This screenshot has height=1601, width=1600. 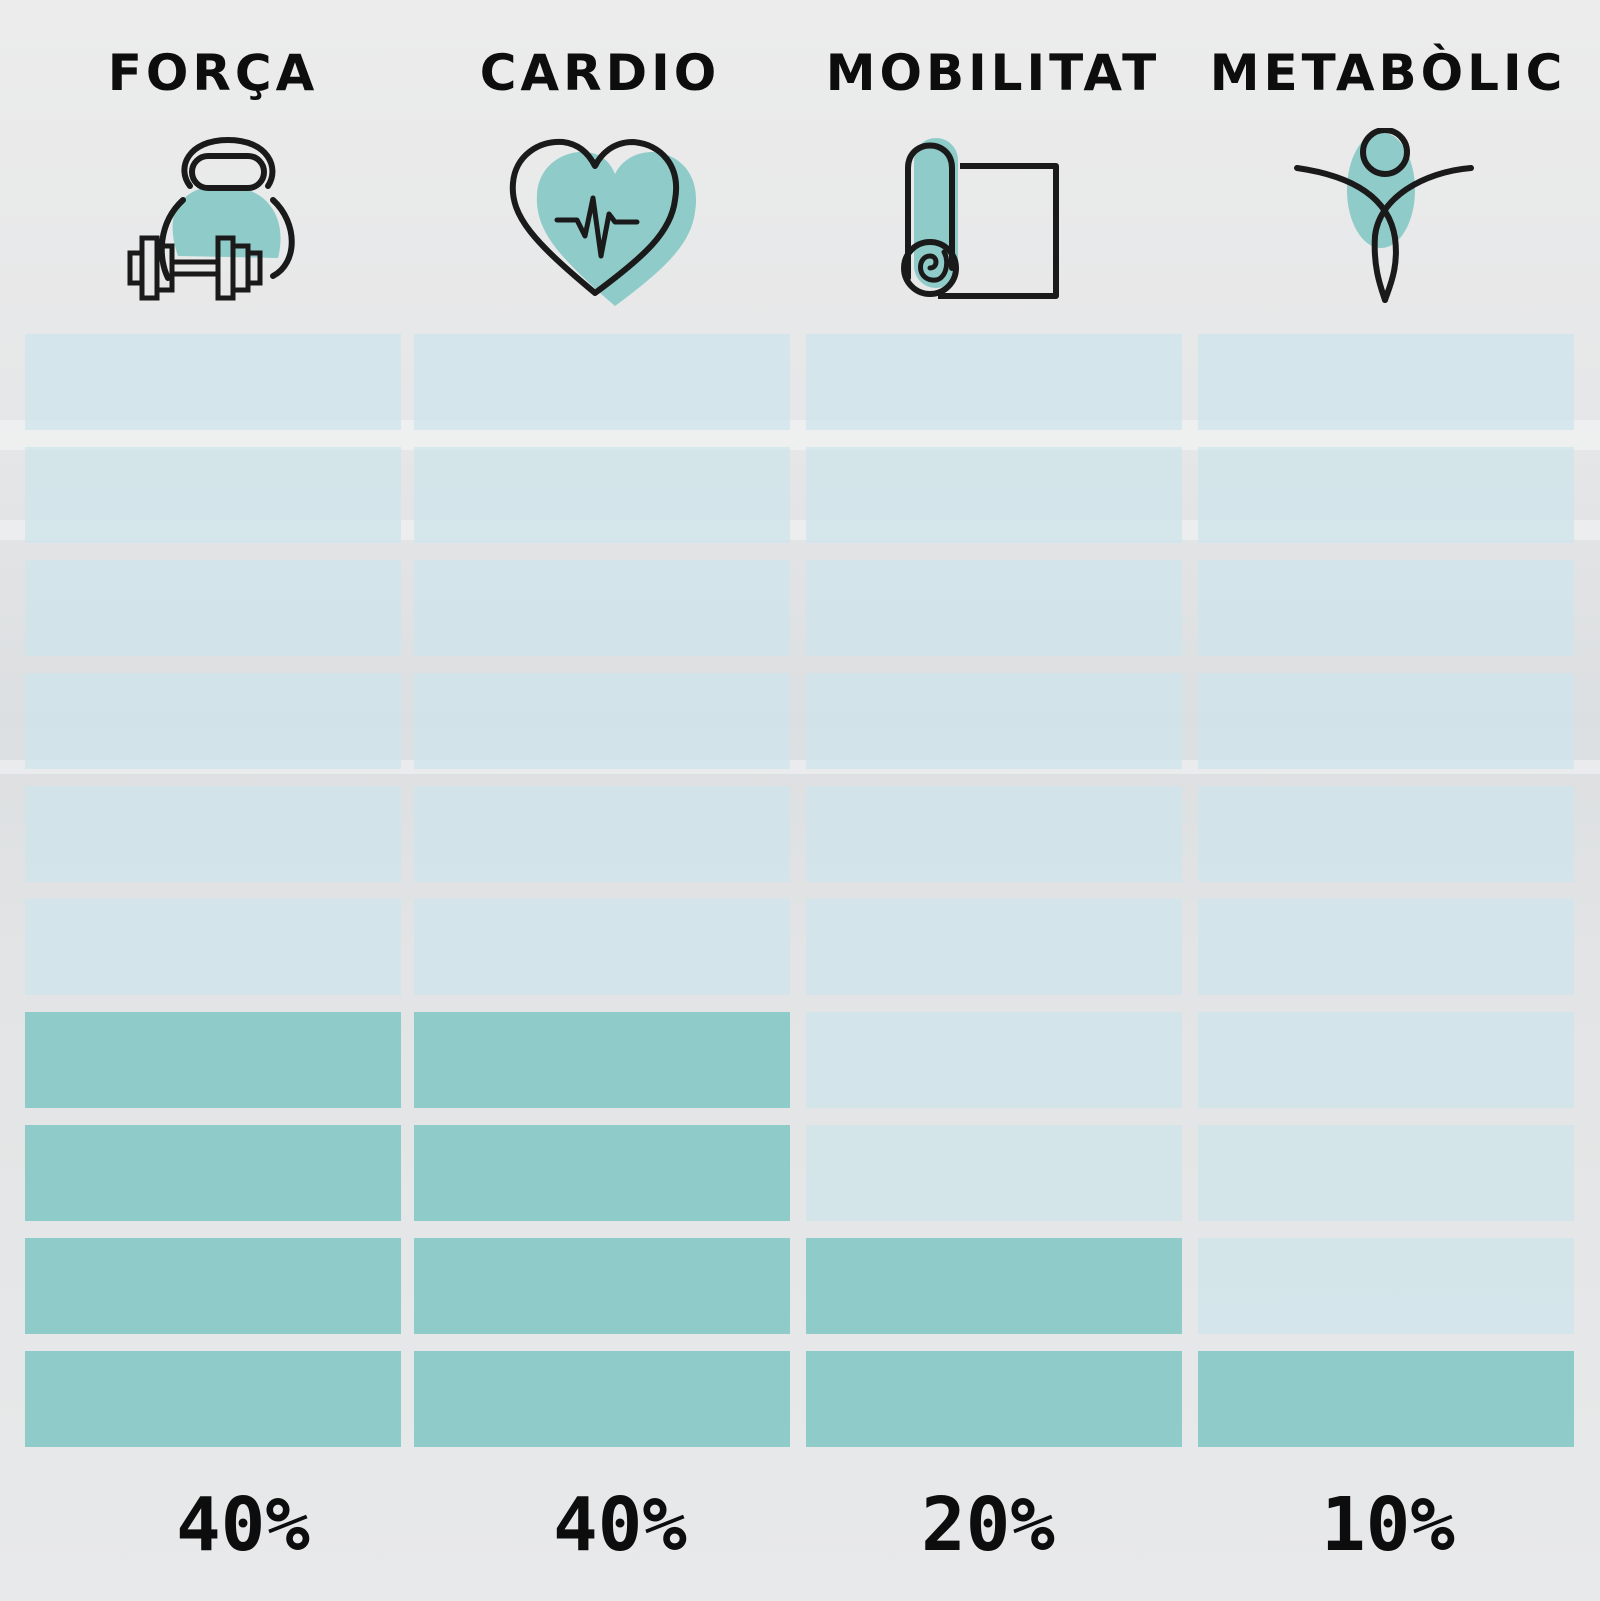 What do you see at coordinates (602, 382) in the screenshot?
I see `bar-segment-cardio-10-empty` at bounding box center [602, 382].